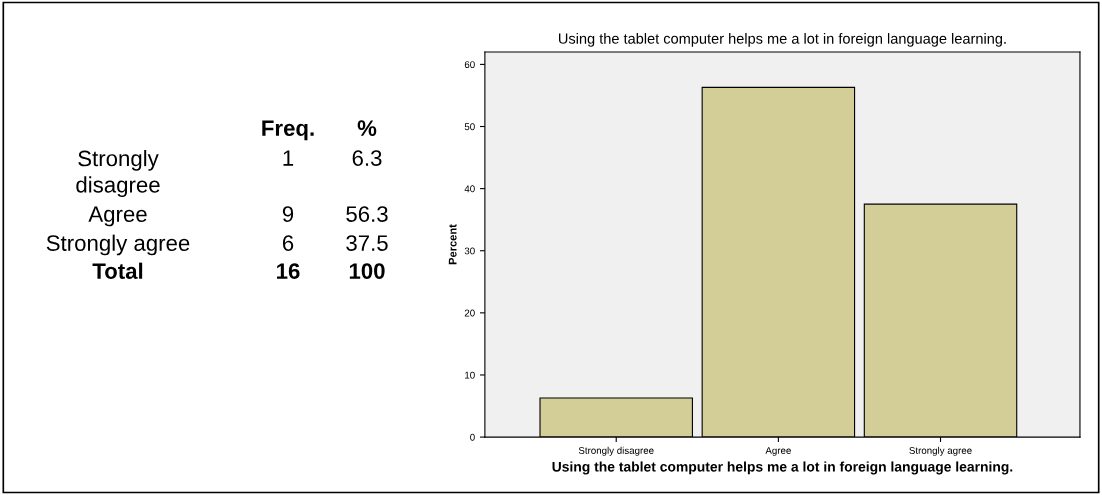 The image size is (1102, 495). I want to click on y-tick-label: 60, so click(469, 65).